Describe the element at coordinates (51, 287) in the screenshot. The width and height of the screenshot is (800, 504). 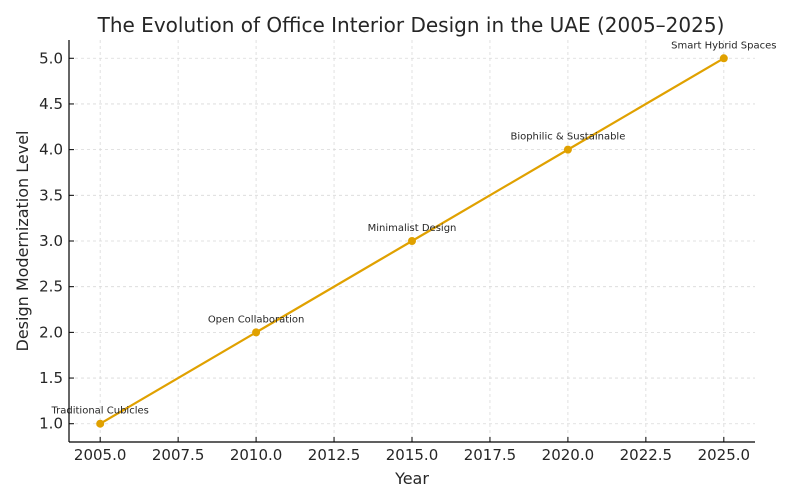
I see `y-tick-label: 2.5` at that location.